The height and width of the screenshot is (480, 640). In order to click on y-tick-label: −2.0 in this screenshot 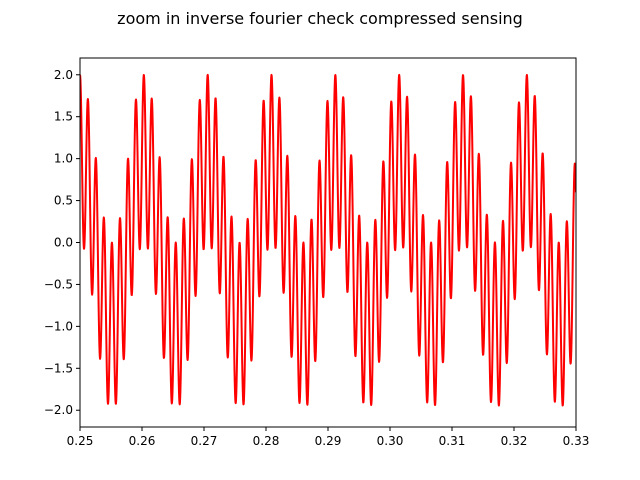, I will do `click(58, 410)`.